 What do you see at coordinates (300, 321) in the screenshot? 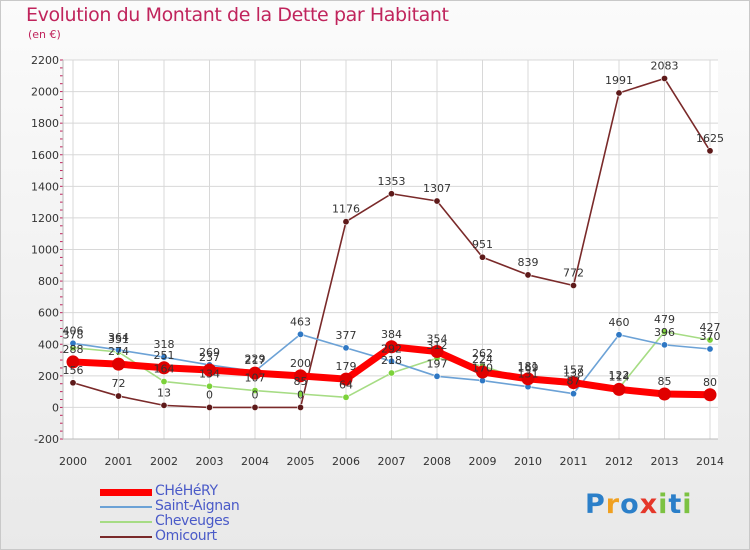
I see `series-1-data-label: 463` at bounding box center [300, 321].